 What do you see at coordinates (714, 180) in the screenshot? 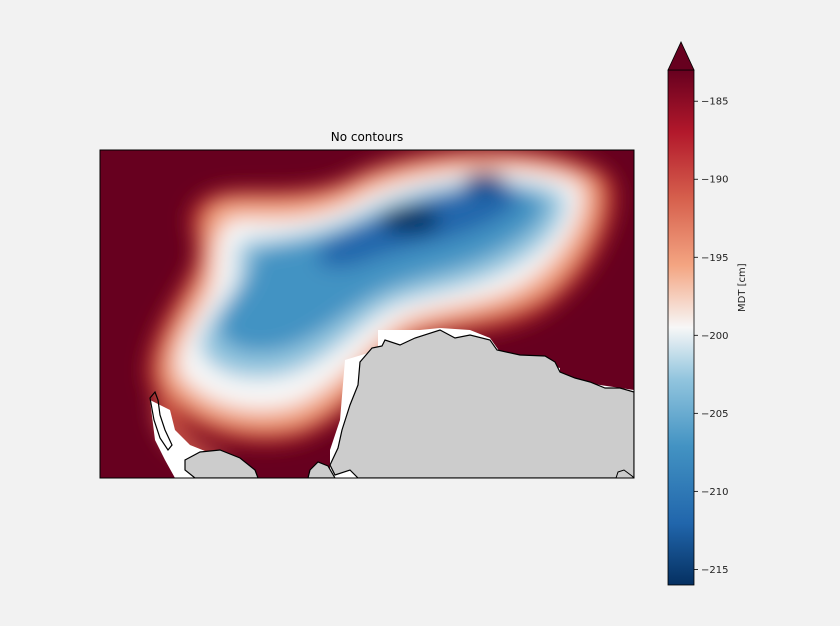
I see `colorbar-tick-label: −190` at bounding box center [714, 180].